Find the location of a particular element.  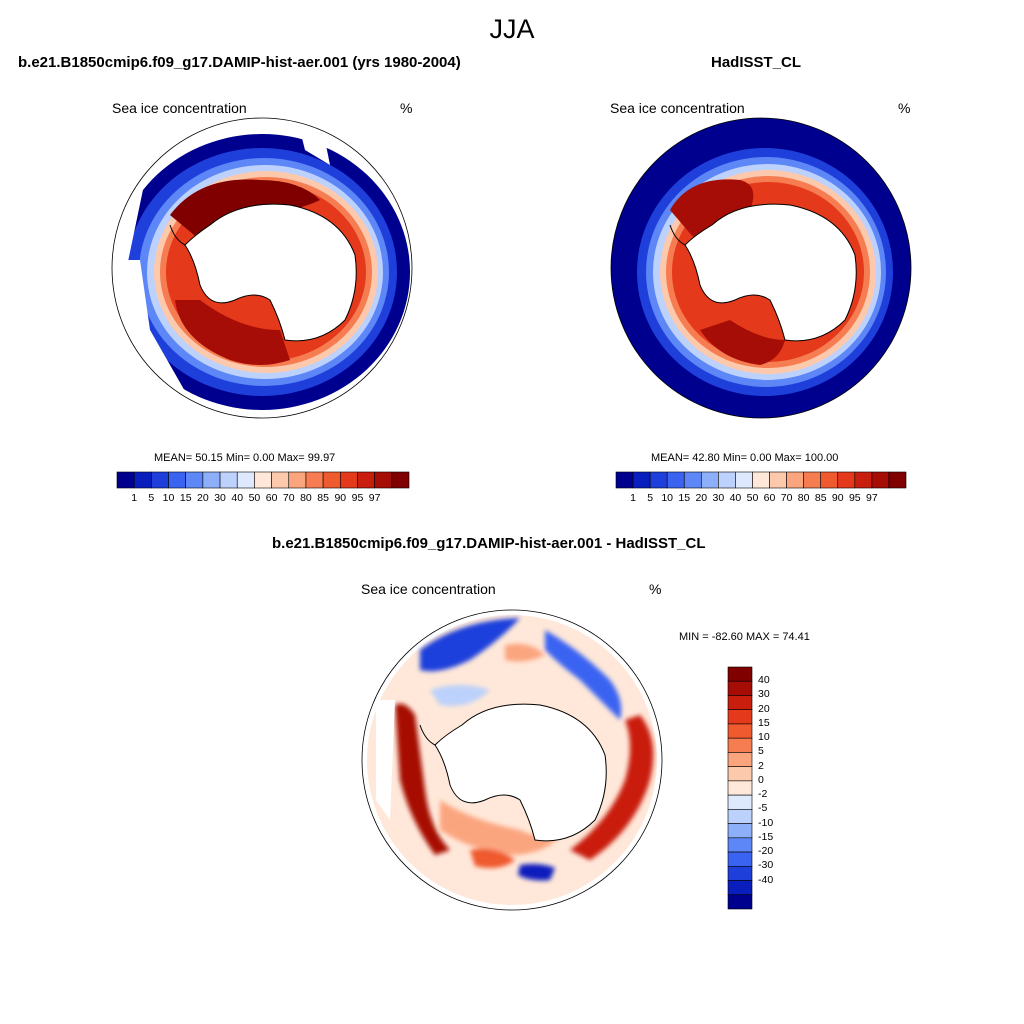

obs-colorbar-tick: 20 is located at coordinates (701, 498).